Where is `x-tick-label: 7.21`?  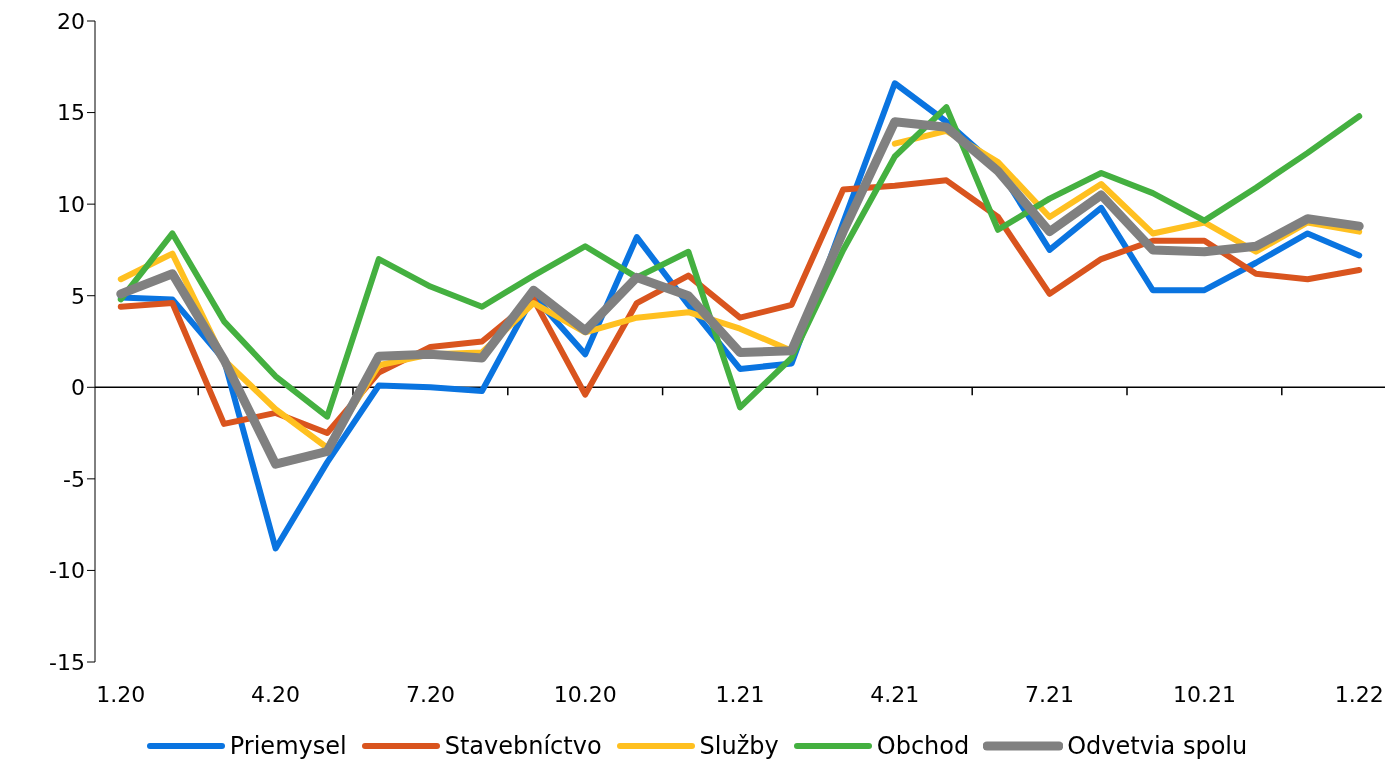
x-tick-label: 7.21 is located at coordinates (1050, 694).